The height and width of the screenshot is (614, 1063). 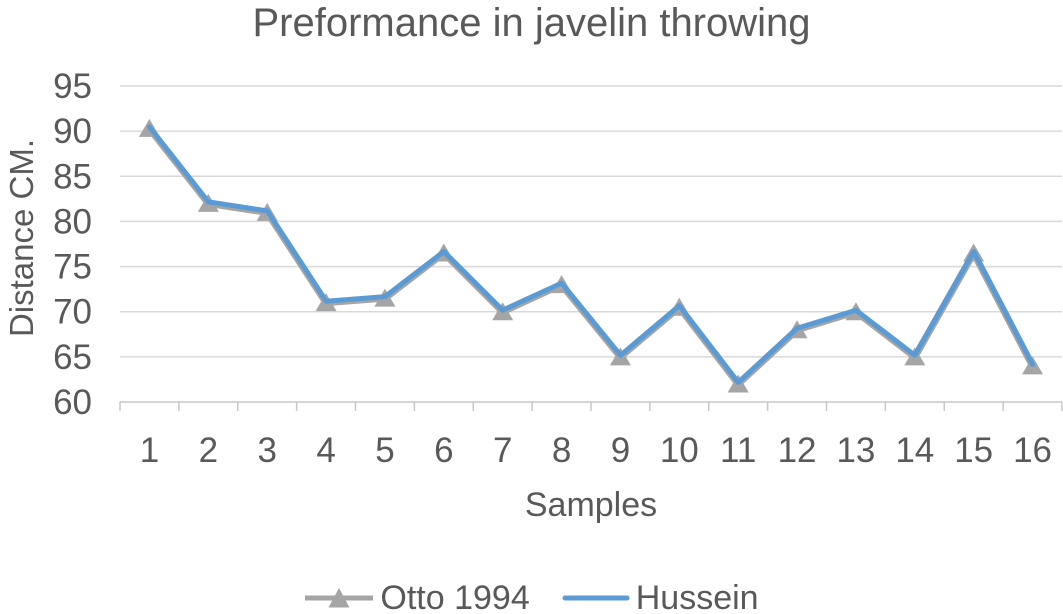 What do you see at coordinates (561, 450) in the screenshot?
I see `x-tick-label: 8` at bounding box center [561, 450].